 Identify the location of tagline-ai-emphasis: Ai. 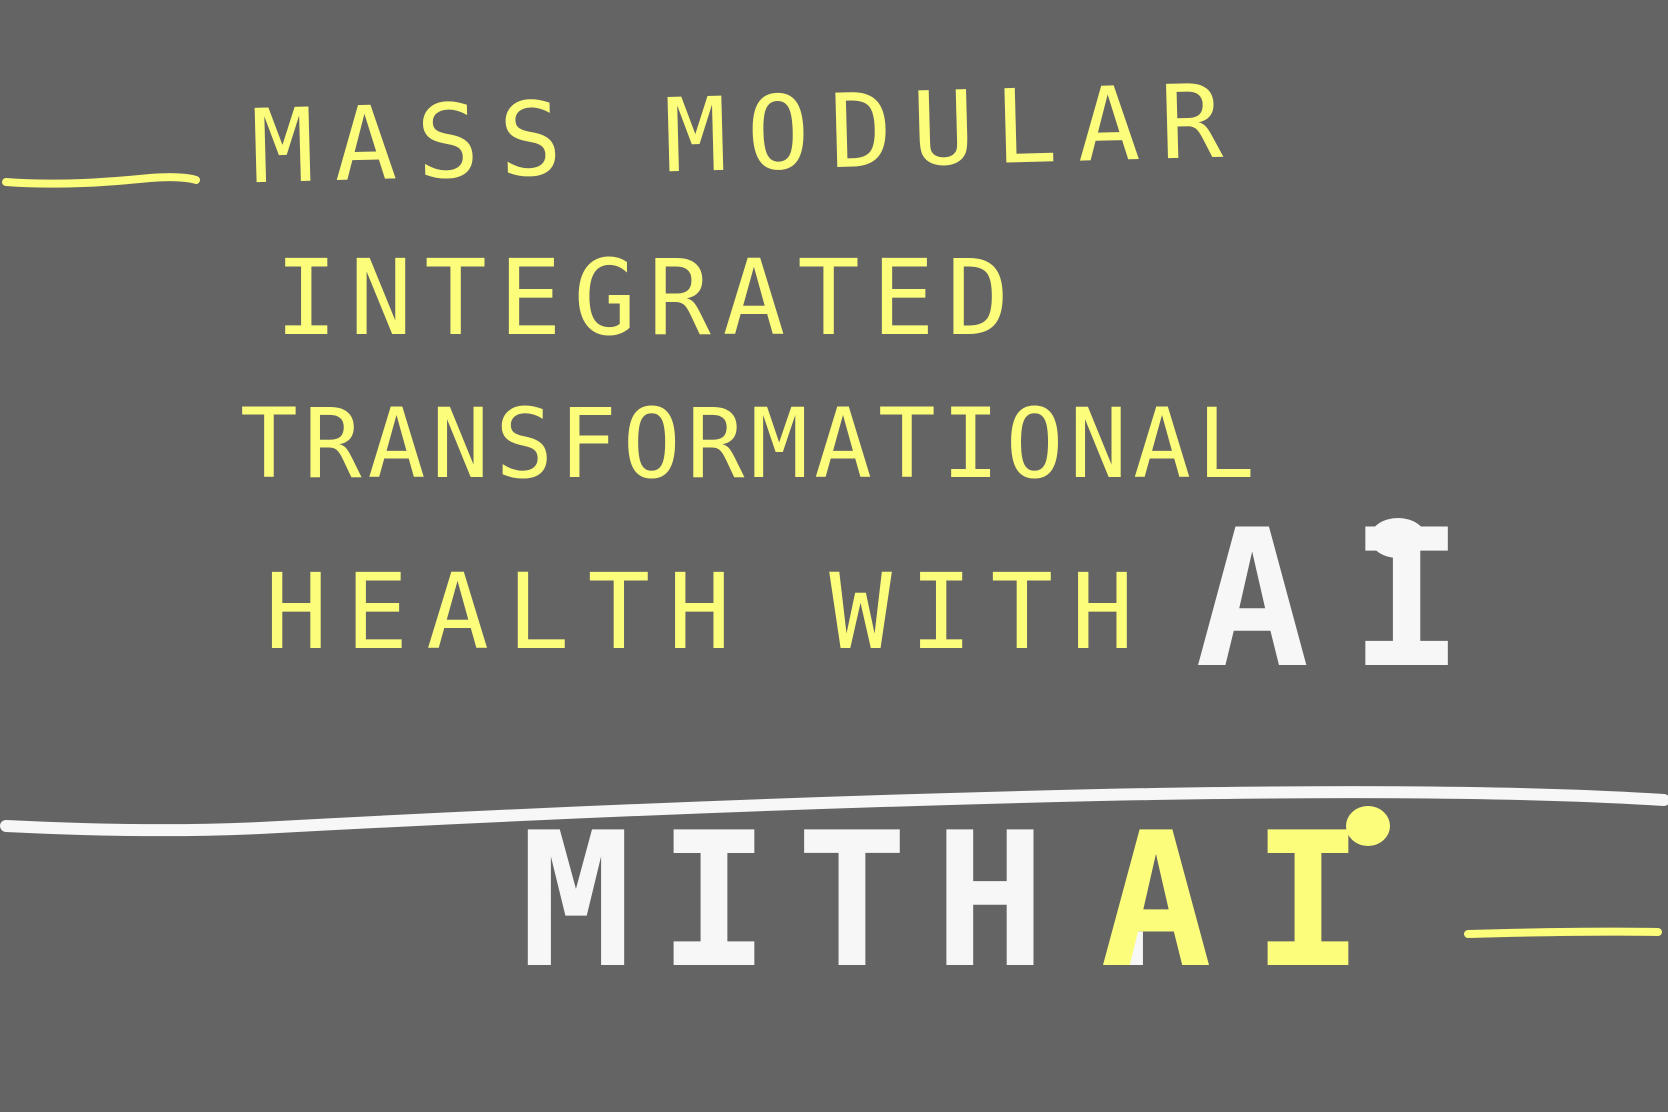
(1349, 599).